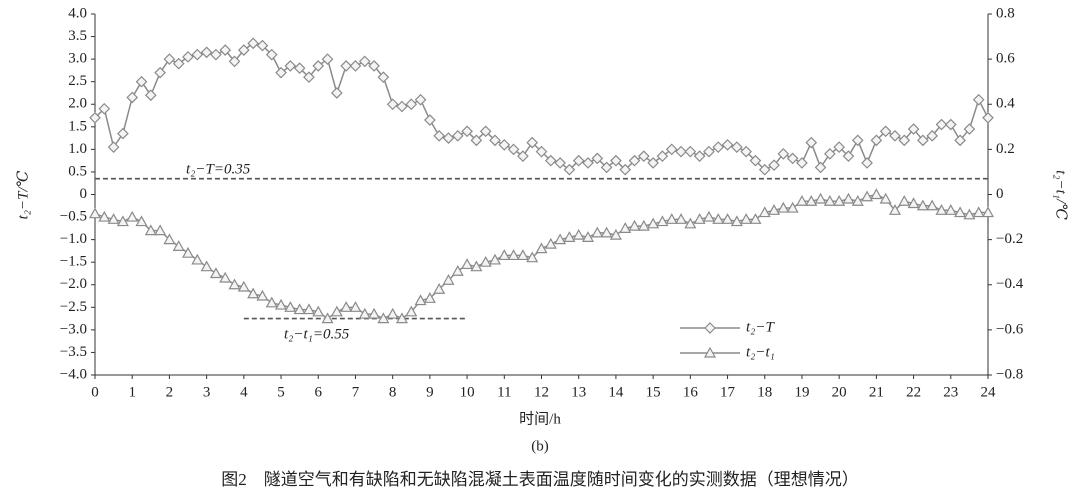  Describe the element at coordinates (710, 328) in the screenshot. I see `legend-marker` at that location.